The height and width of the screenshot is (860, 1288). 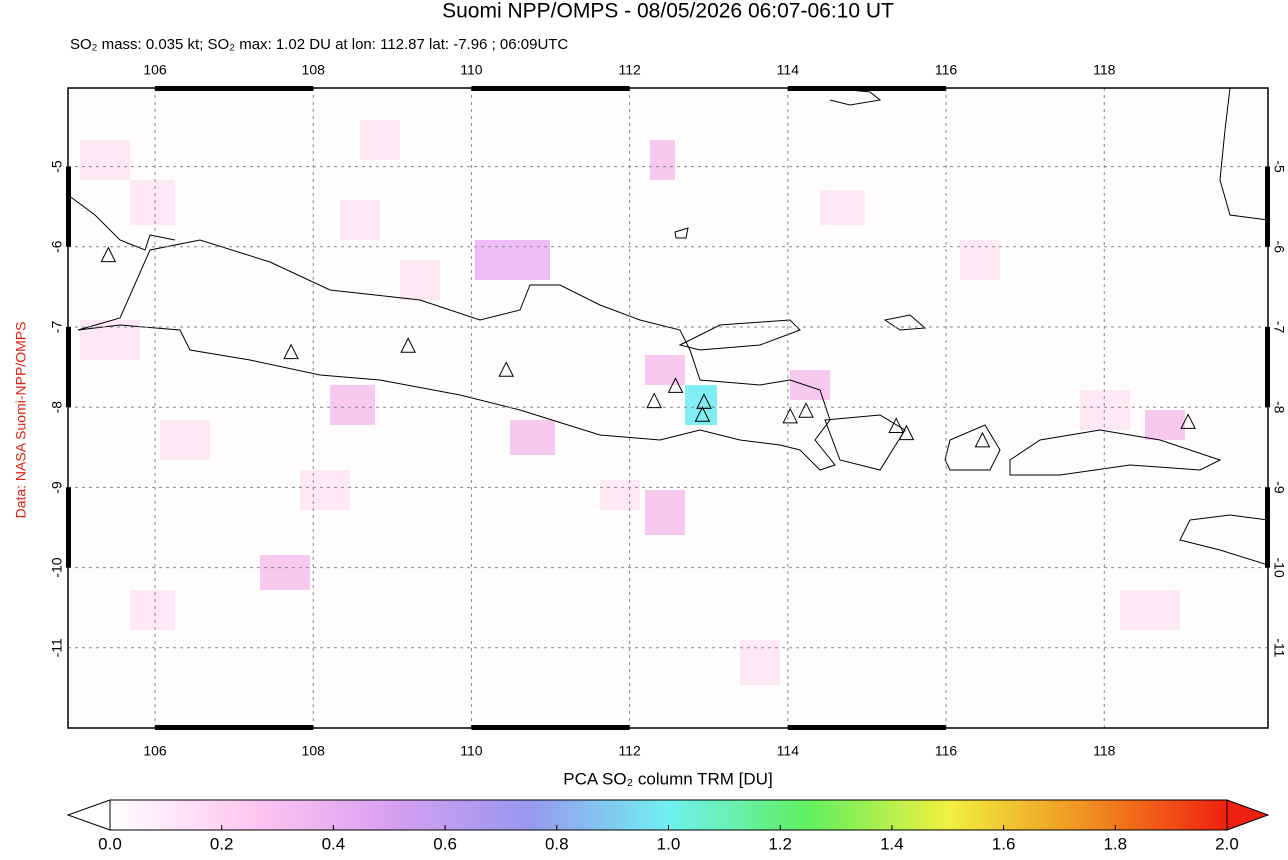 I want to click on colorbar-over, so click(x=1248, y=815).